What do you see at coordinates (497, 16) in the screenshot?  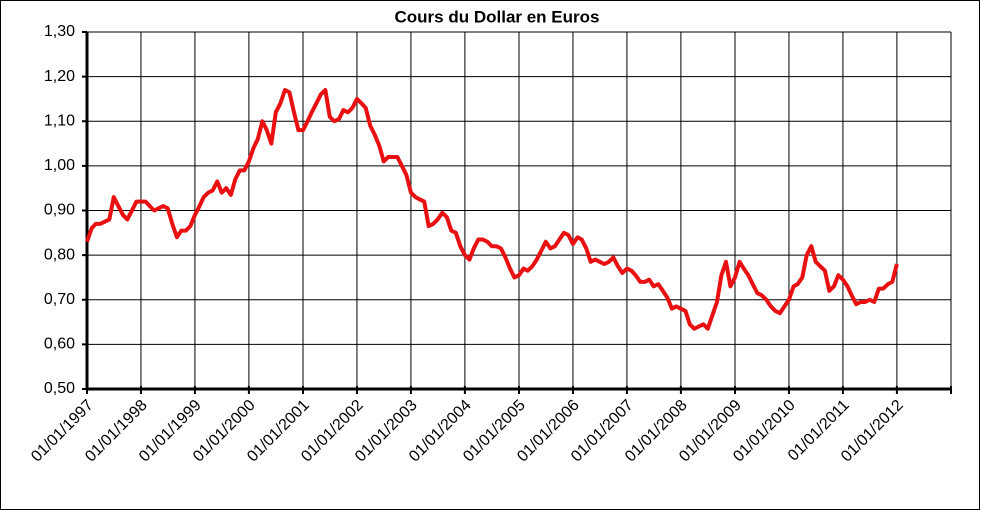 I see `chart-title: Cours du Dollar en Euros` at bounding box center [497, 16].